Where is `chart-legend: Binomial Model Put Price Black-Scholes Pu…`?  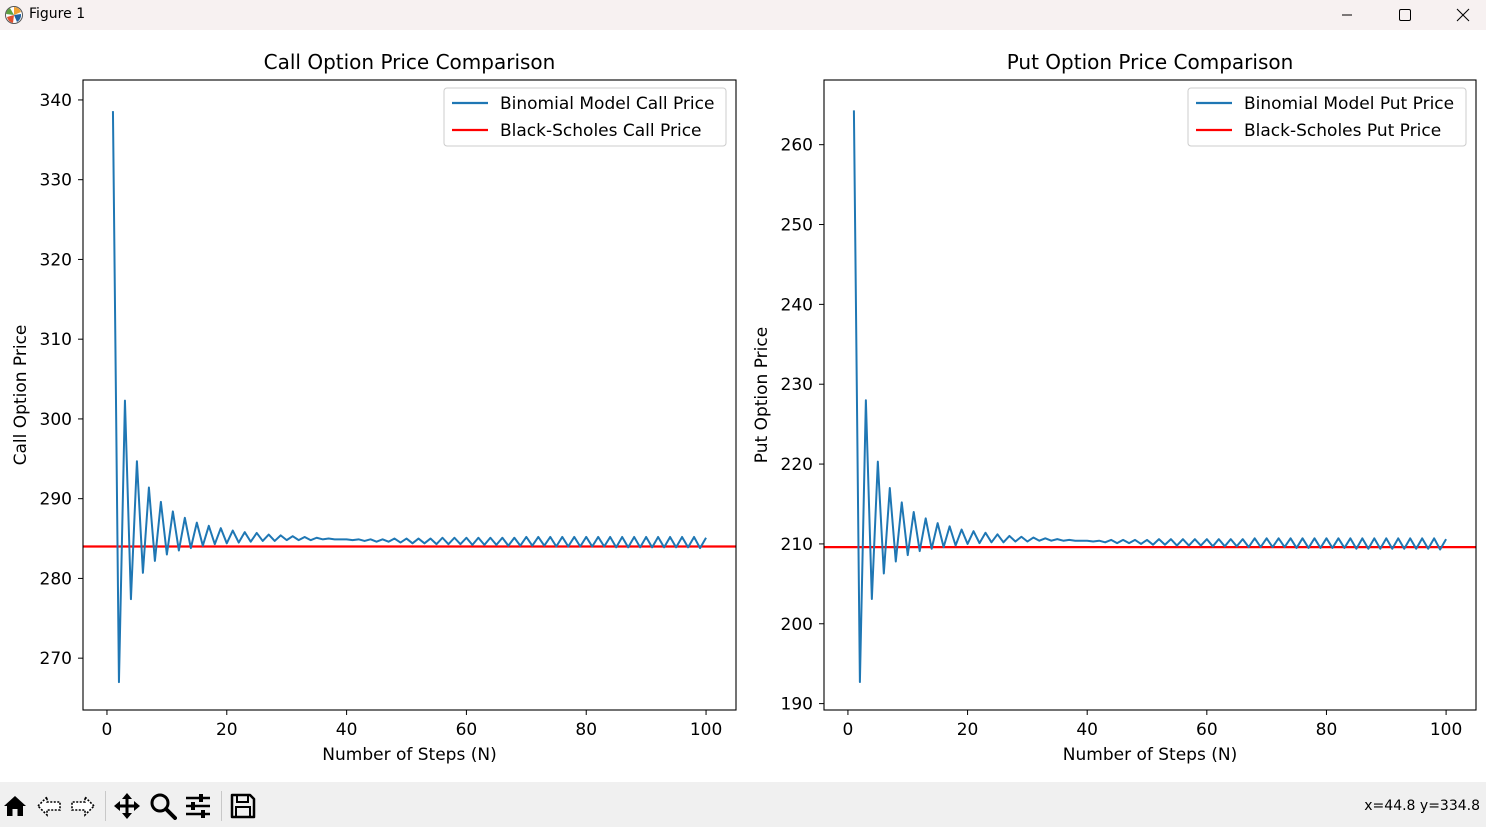
chart-legend: Binomial Model Put Price Black-Scholes Pu… is located at coordinates (1327, 117).